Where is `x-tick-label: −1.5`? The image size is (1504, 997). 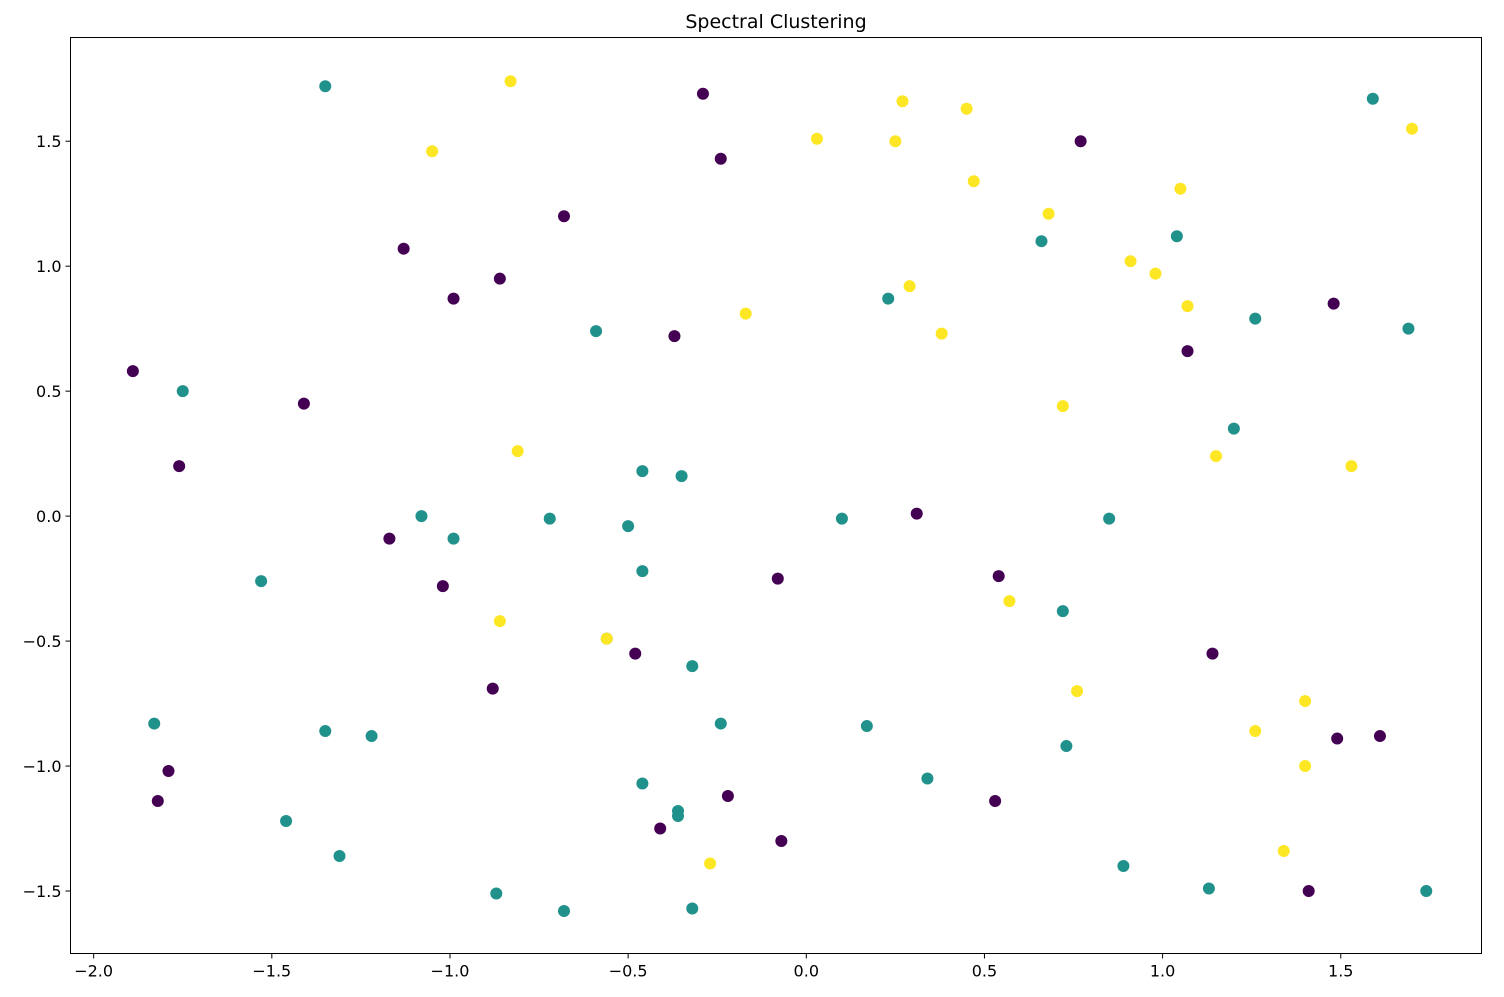 x-tick-label: −1.5 is located at coordinates (271, 971).